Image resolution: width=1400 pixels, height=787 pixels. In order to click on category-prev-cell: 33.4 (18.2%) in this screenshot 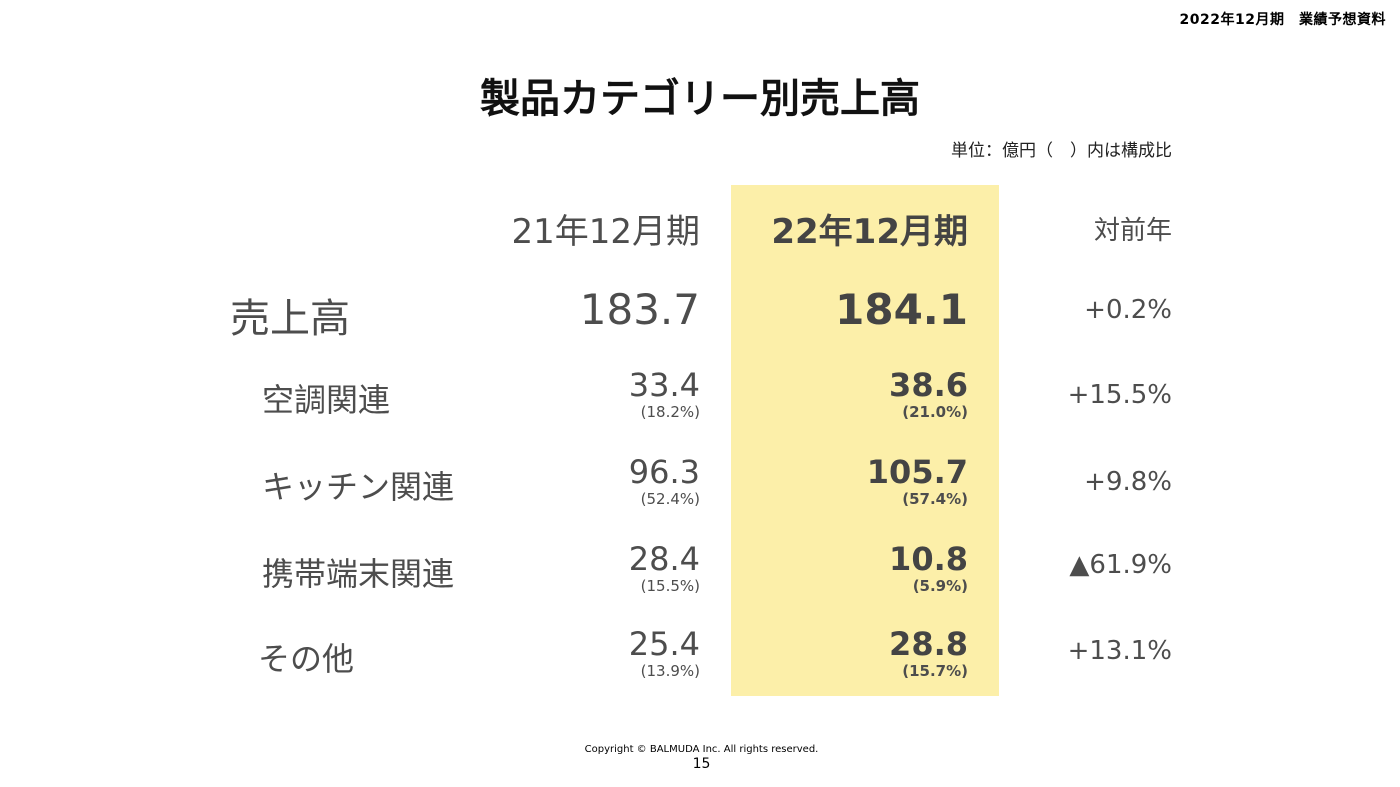, I will do `click(664, 395)`.